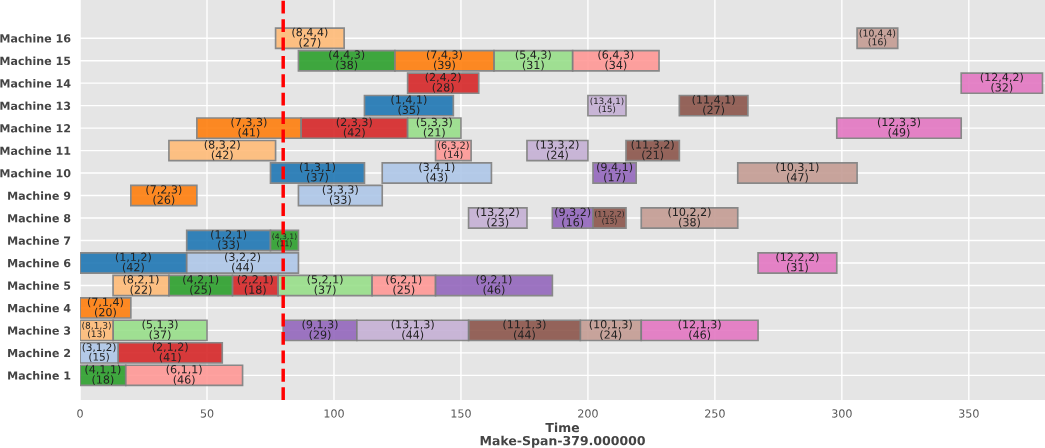 The image size is (1045, 448). What do you see at coordinates (99, 352) in the screenshot?
I see `data-label: (3,1,2) (15)` at bounding box center [99, 352].